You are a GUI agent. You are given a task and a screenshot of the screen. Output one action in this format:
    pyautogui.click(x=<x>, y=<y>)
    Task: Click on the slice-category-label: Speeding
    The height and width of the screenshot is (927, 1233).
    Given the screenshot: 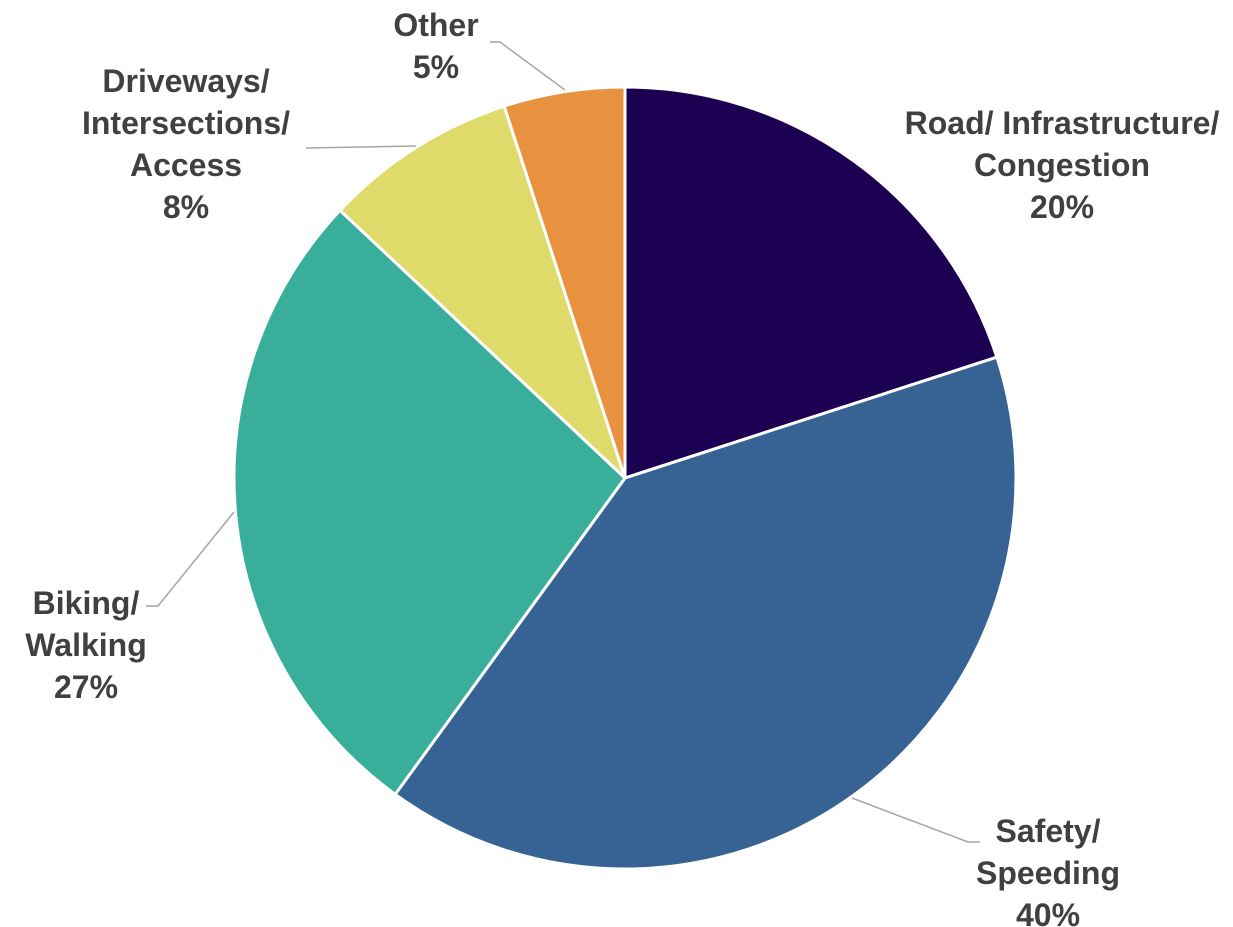 What is the action you would take?
    pyautogui.click(x=1048, y=873)
    